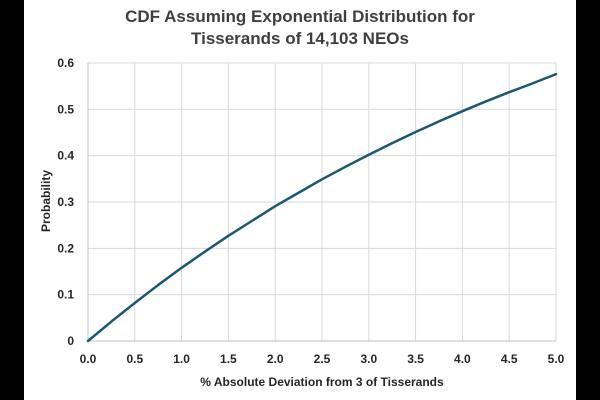 The width and height of the screenshot is (600, 400). What do you see at coordinates (368, 359) in the screenshot?
I see `x-tick-label: 3.0` at bounding box center [368, 359].